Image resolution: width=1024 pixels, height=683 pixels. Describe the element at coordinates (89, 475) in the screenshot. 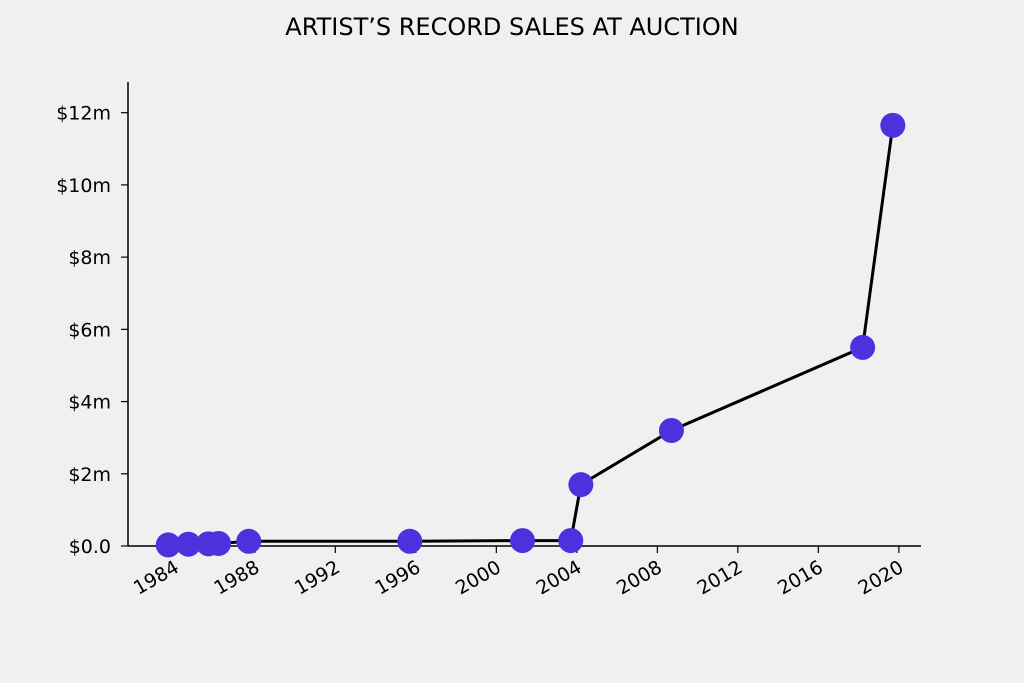

I see `y-tick-label: $2m` at that location.